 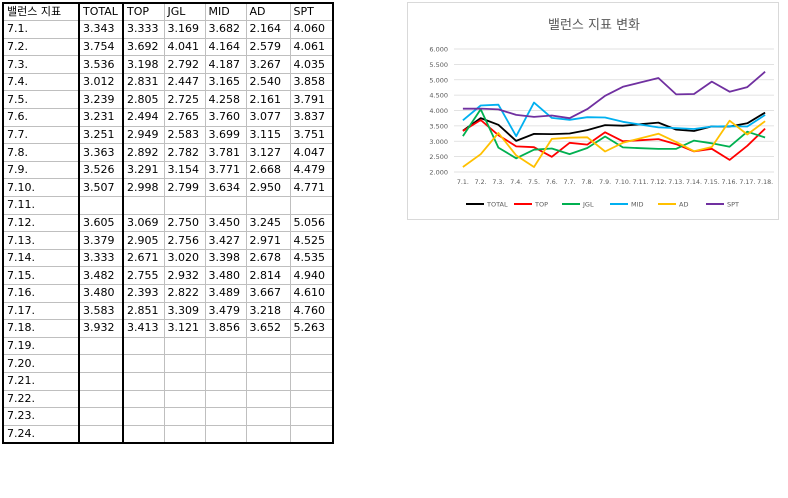 What do you see at coordinates (143, 64) in the screenshot?
I see `cell-top: 3.198` at bounding box center [143, 64].